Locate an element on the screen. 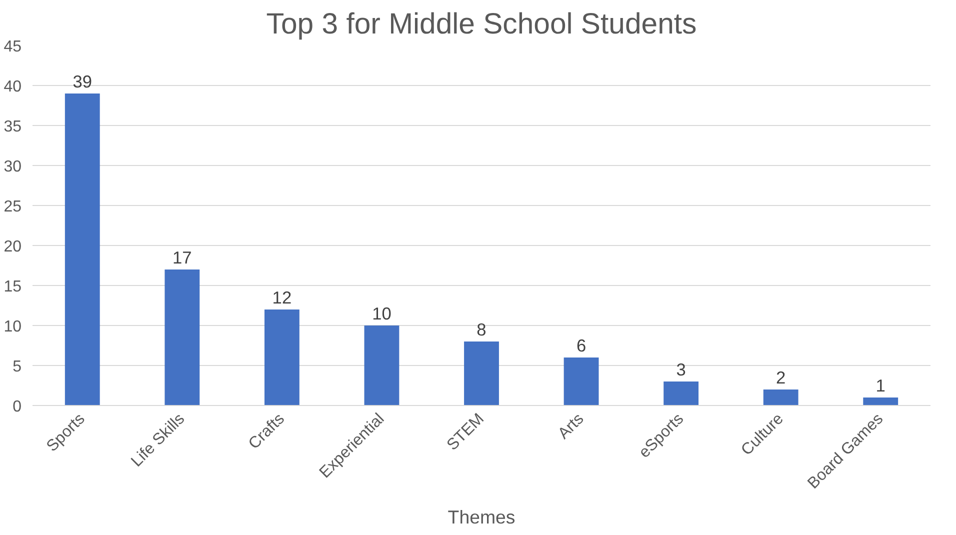 This screenshot has height=535, width=956. y-tick-label: 35 is located at coordinates (13, 127).